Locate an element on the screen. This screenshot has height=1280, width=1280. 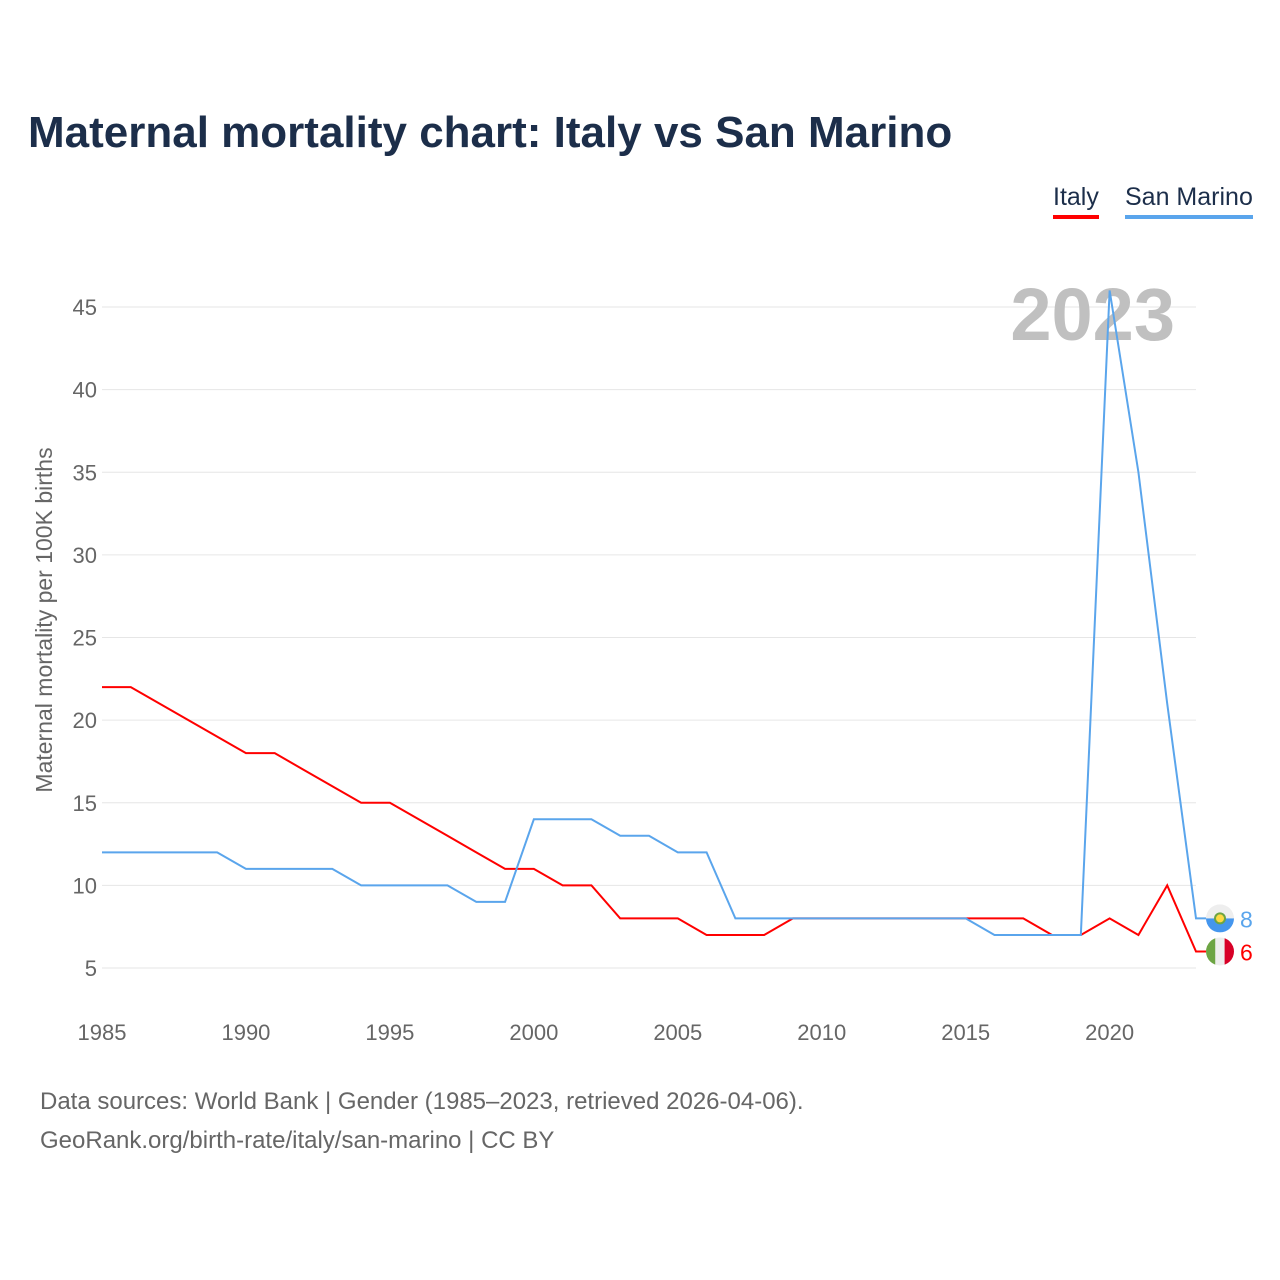
y-tick-label: 20 is located at coordinates (85, 720).